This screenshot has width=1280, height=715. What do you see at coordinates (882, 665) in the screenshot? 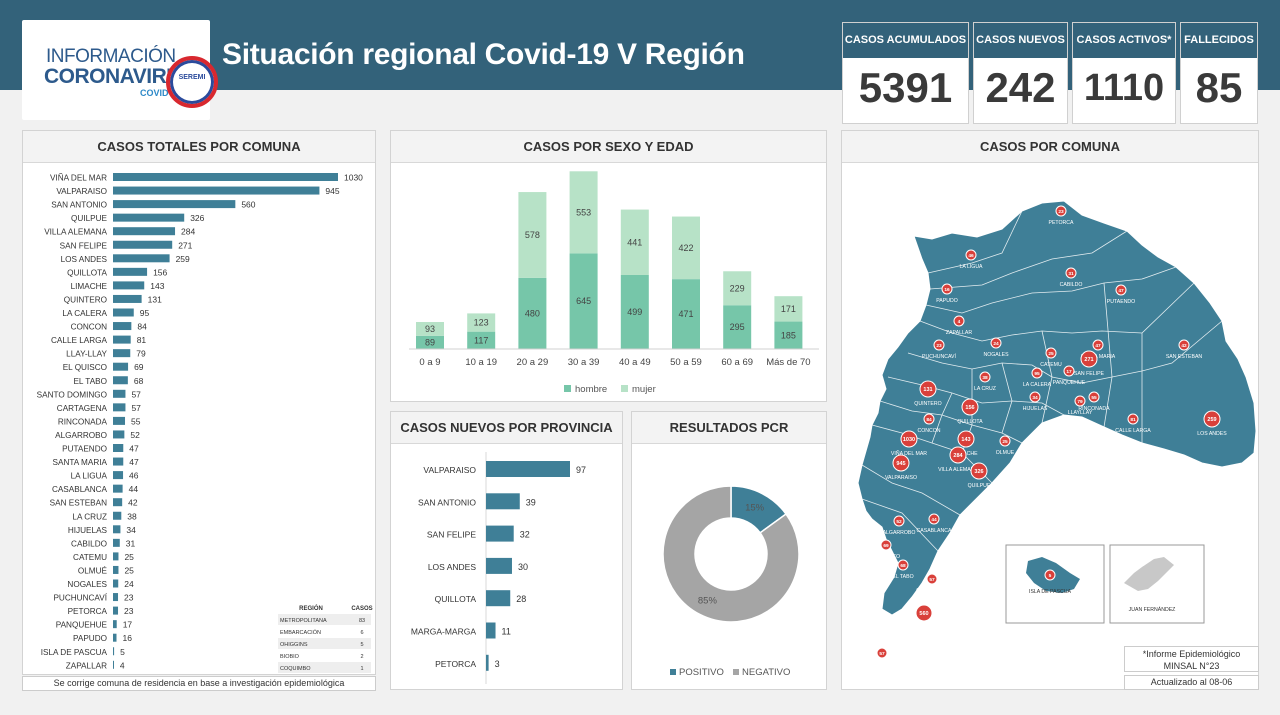
I see `map-comuna-label: SANTO DOMINGO` at bounding box center [882, 665].